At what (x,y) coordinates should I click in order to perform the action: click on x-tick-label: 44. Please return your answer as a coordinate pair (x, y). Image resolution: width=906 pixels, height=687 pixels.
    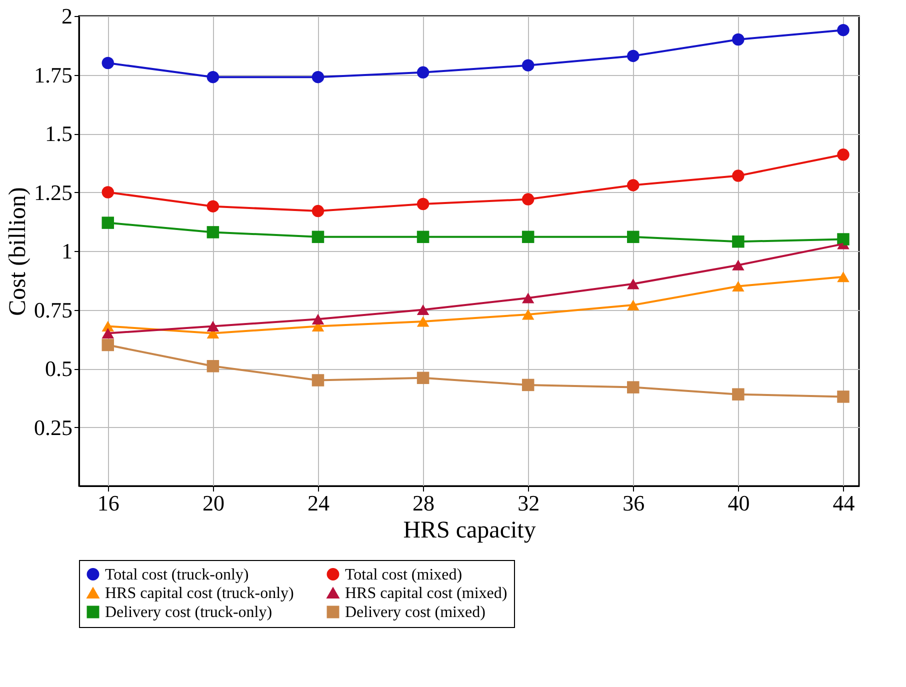
    Looking at the image, I should click on (843, 503).